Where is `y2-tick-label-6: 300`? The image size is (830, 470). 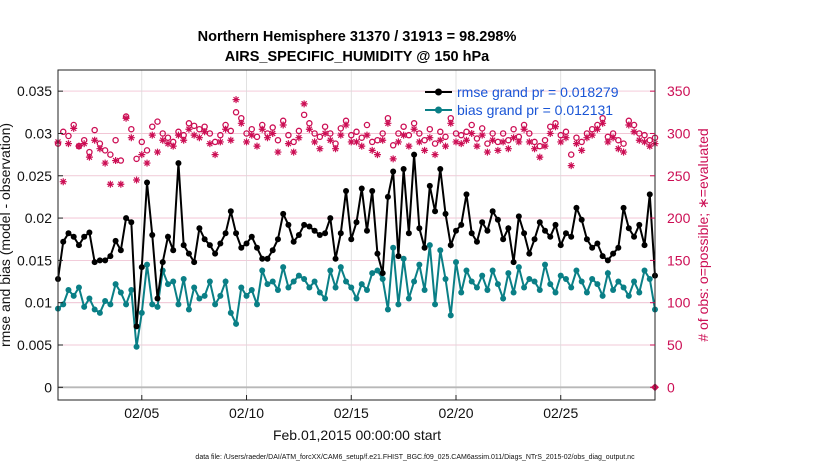 y2-tick-label-6: 300 is located at coordinates (679, 133).